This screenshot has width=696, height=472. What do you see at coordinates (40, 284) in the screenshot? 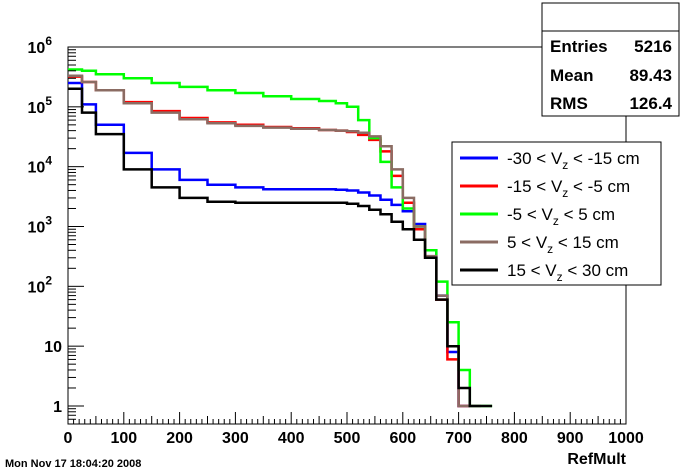
I see `y-tick-label: 10²` at bounding box center [40, 284].